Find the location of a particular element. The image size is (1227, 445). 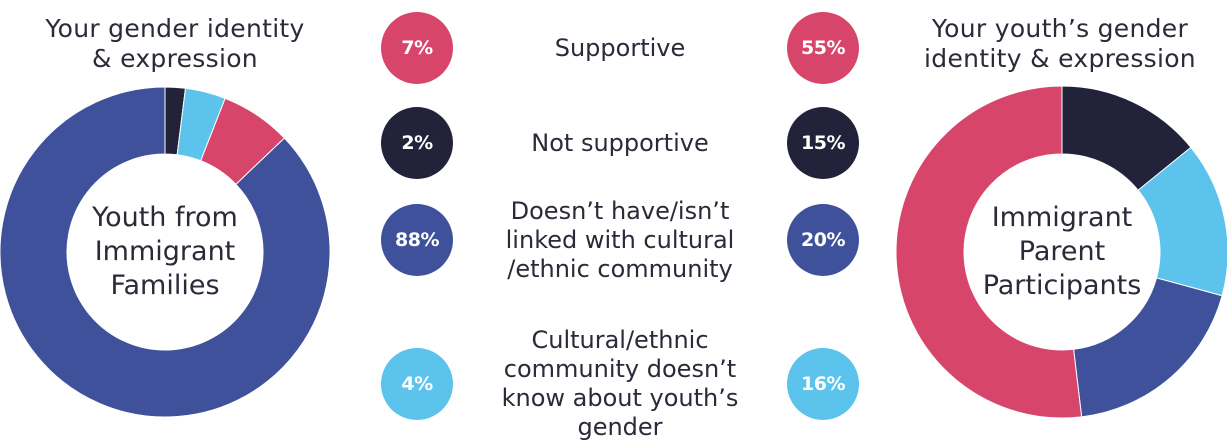

center-label-line: Participants is located at coordinates (1062, 285).